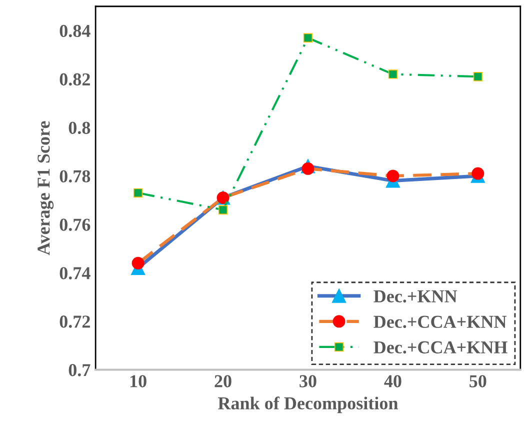  Describe the element at coordinates (75, 224) in the screenshot. I see `y-tick-label: 0.76` at that location.